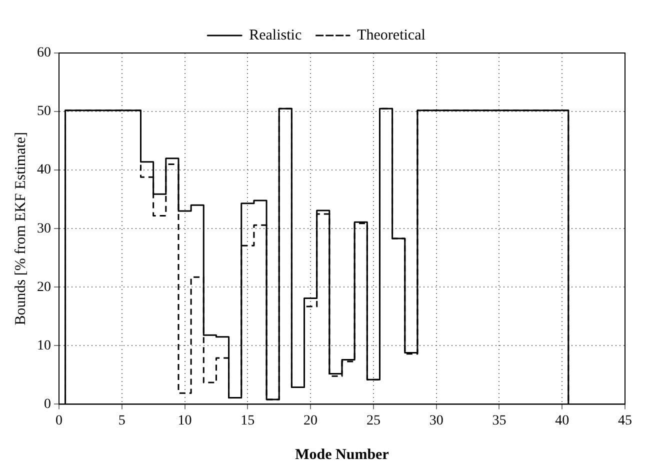 The image size is (645, 476). I want to click on y-tick-label: 60, so click(44, 53).